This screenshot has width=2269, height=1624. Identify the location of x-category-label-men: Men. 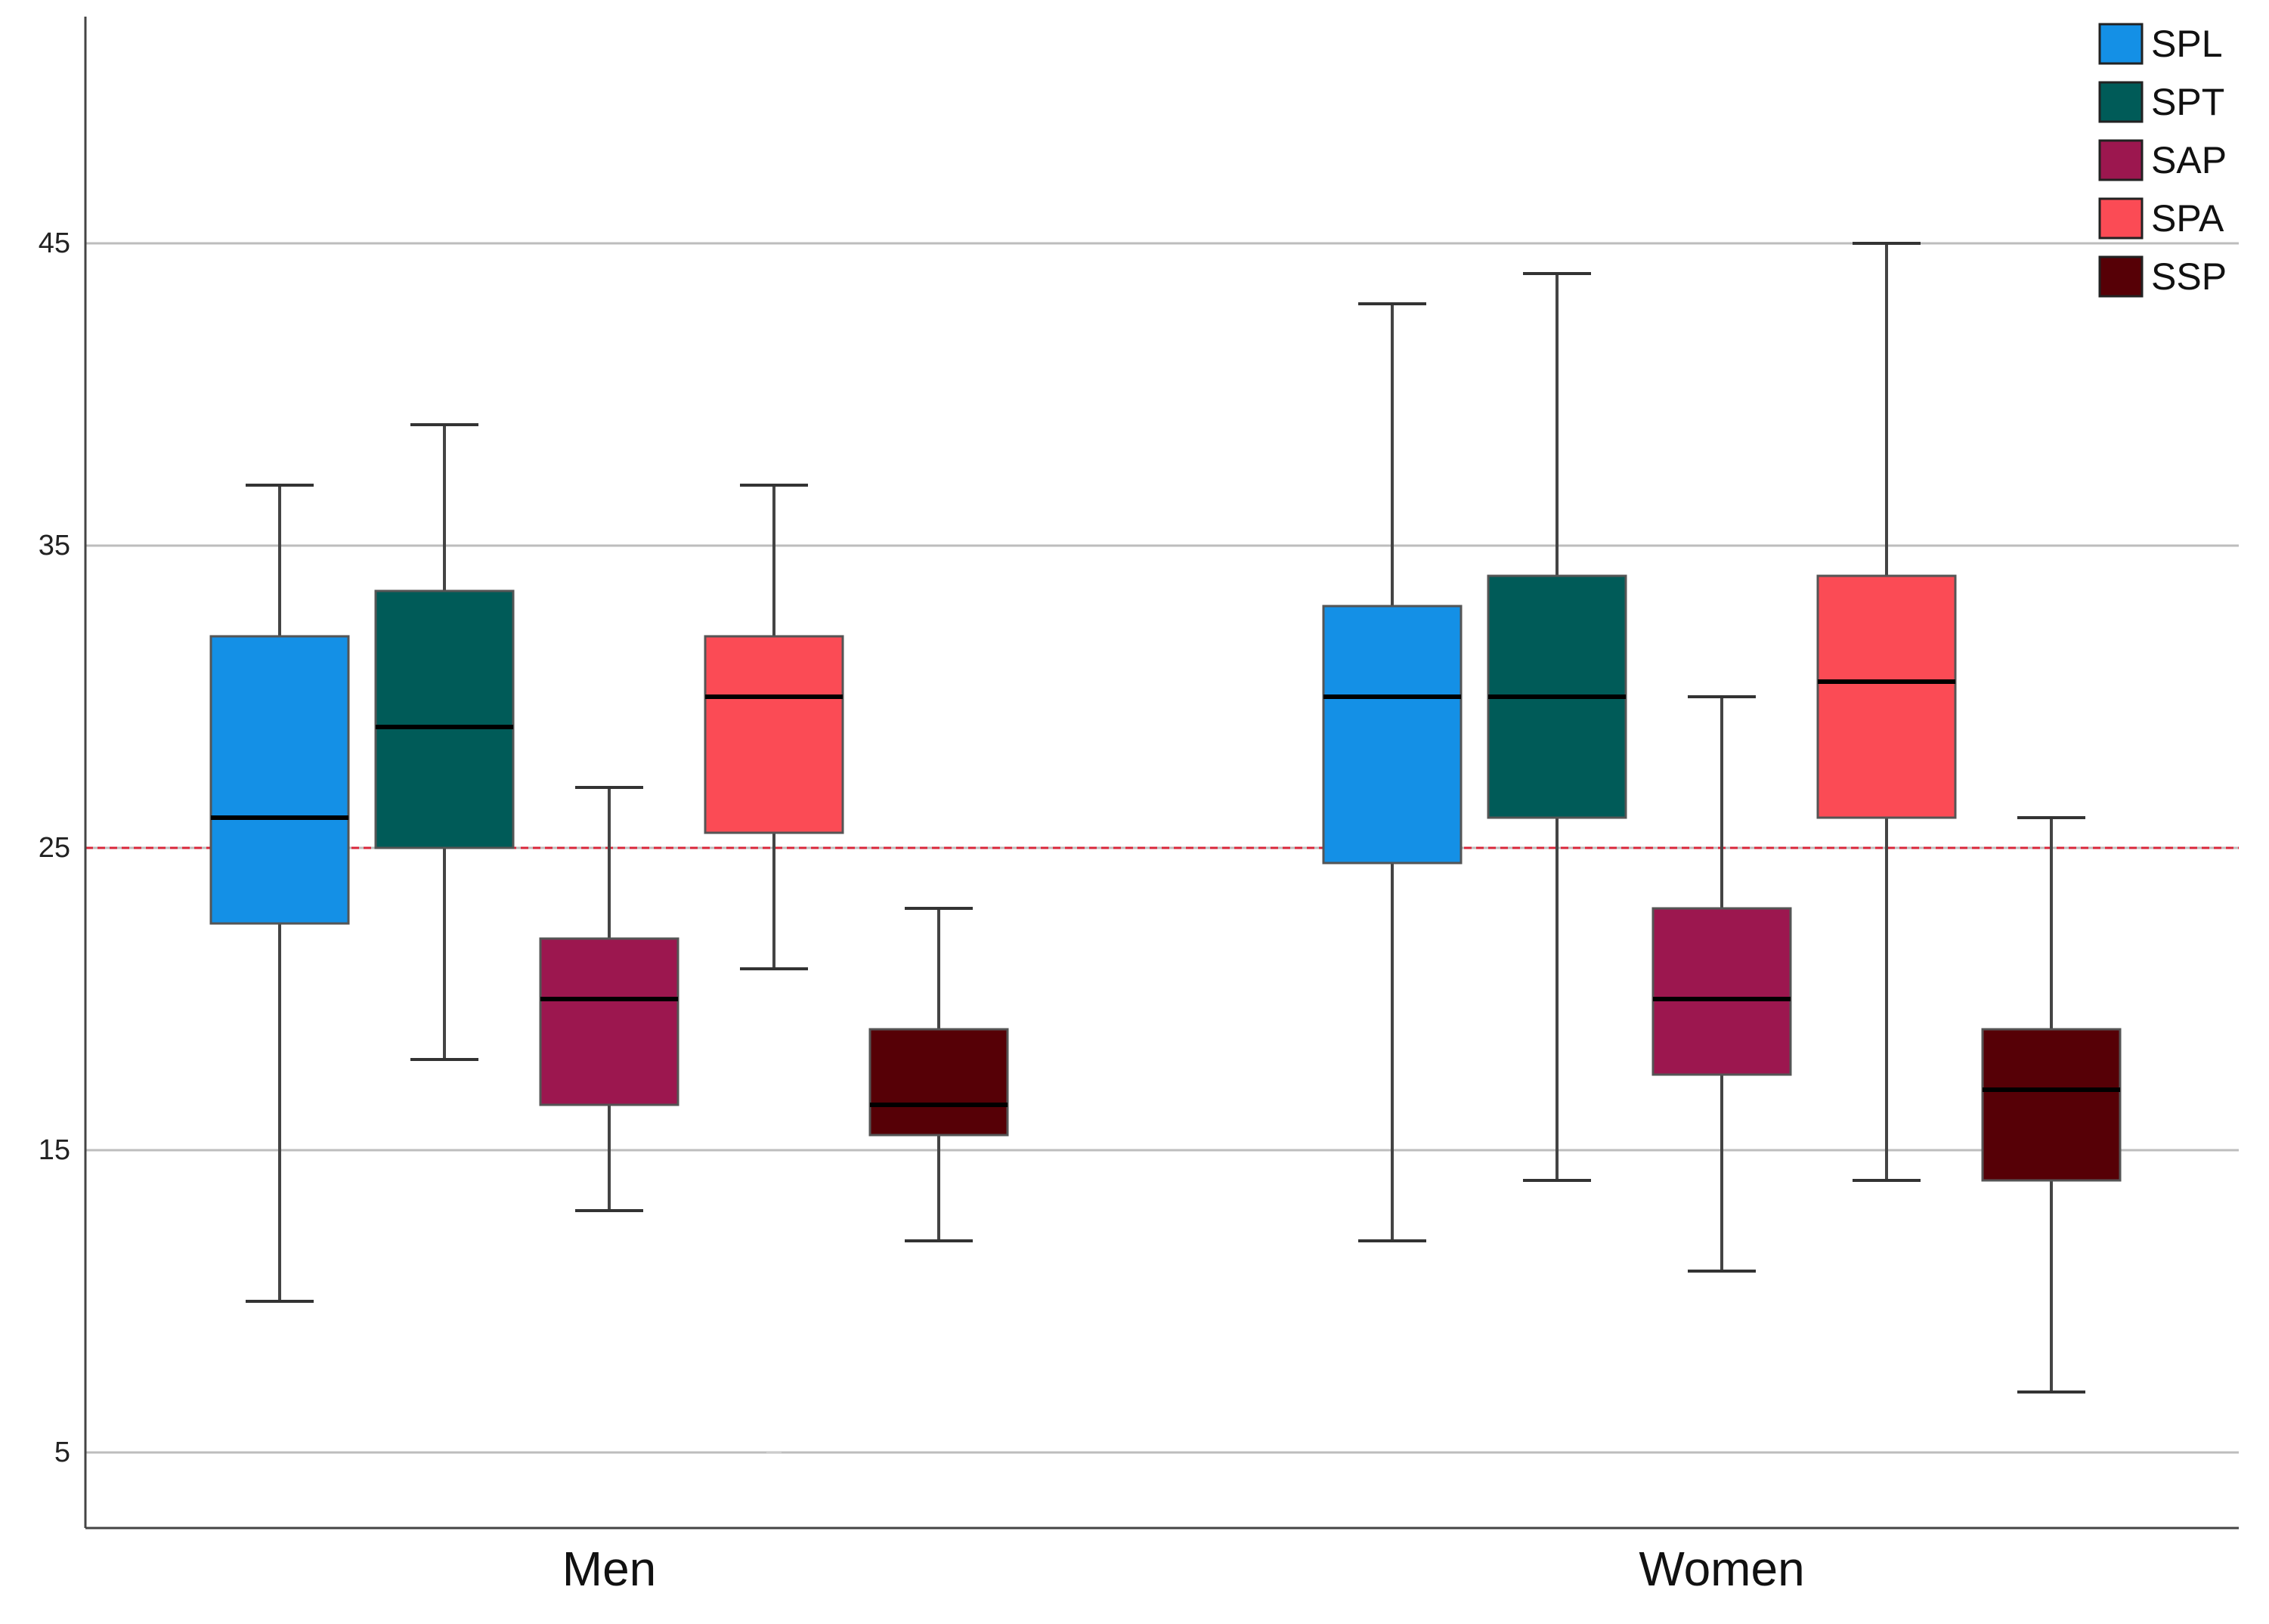
(609, 1569).